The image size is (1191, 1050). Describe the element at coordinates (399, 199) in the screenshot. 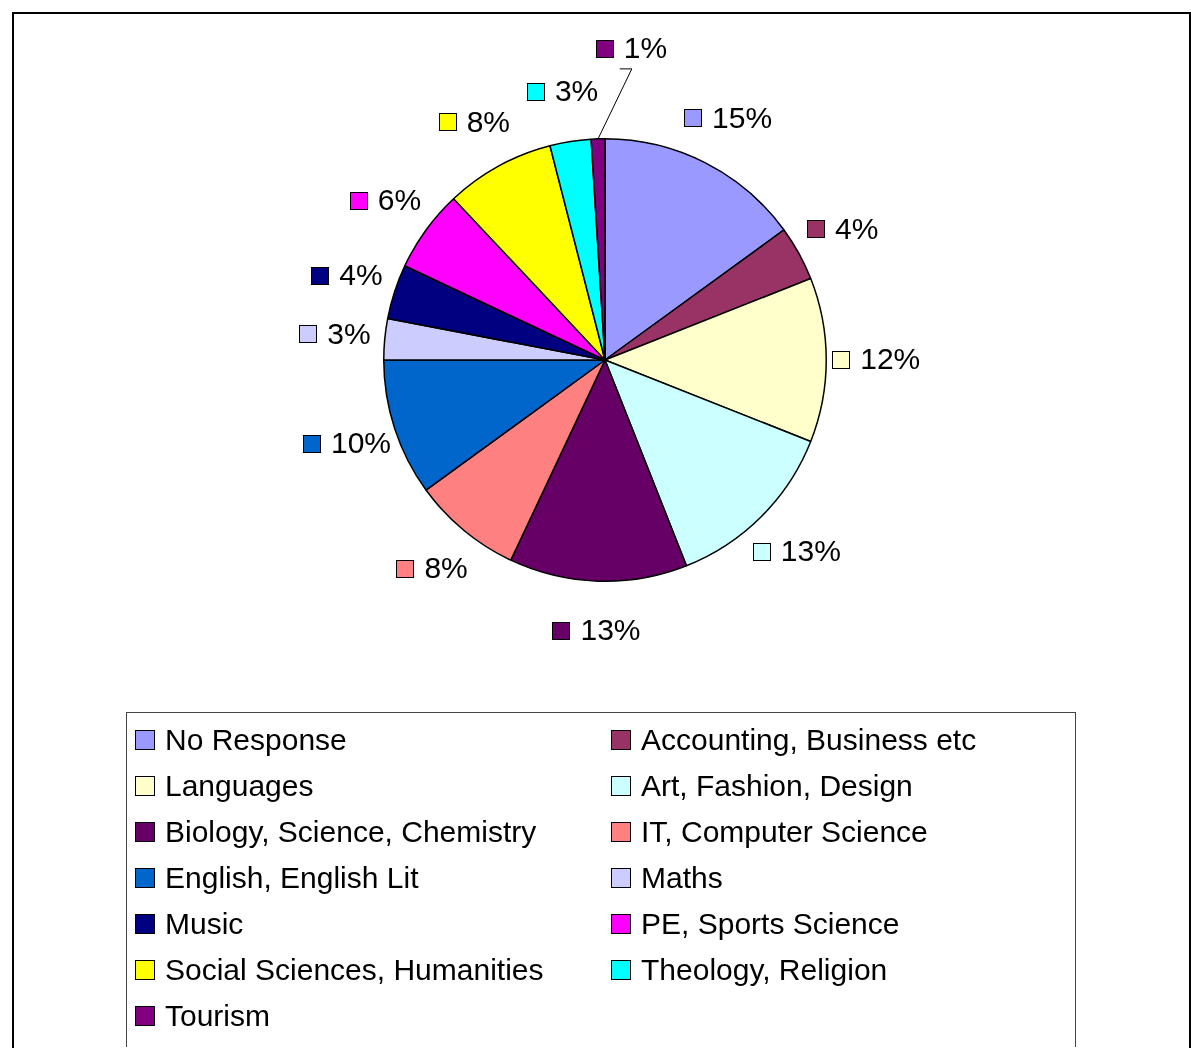

I see `data-label: 6%` at that location.